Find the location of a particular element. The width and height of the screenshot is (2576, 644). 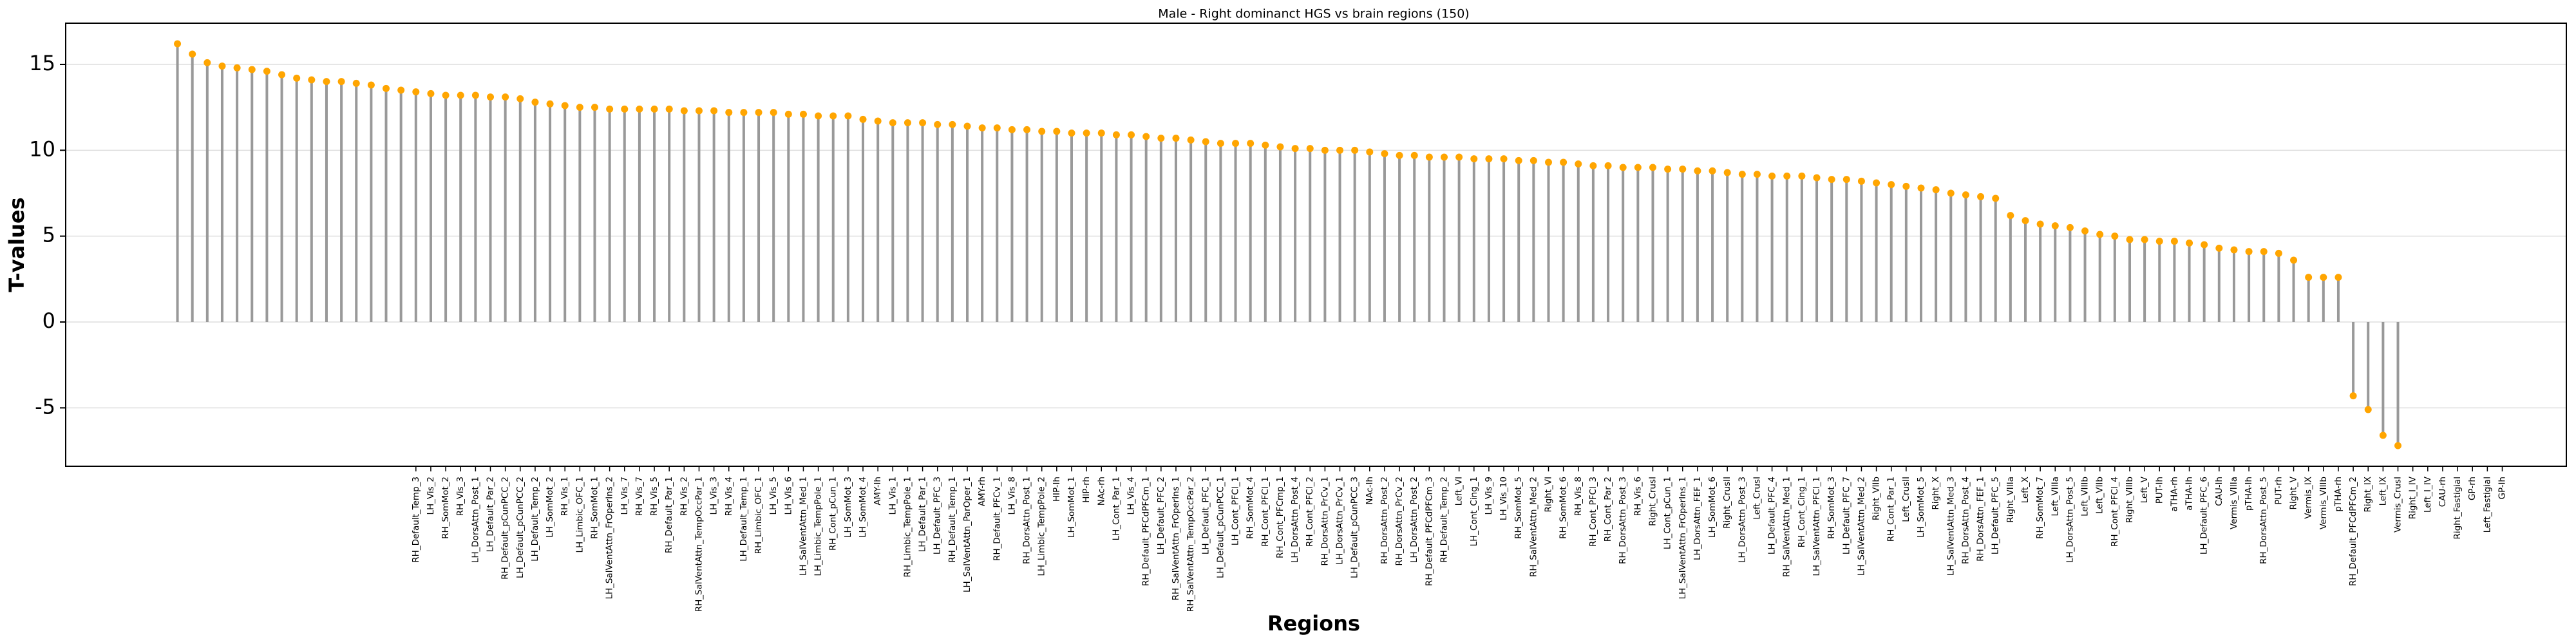

x-tick-label: Right_I_IV is located at coordinates (2413, 497).